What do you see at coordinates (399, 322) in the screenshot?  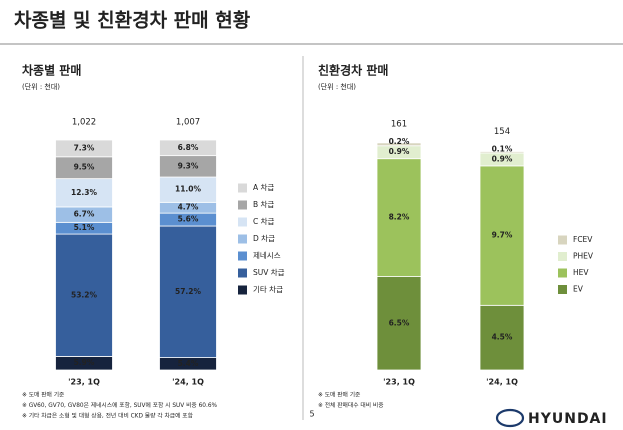 I see `value-label: 6.5%` at bounding box center [399, 322].